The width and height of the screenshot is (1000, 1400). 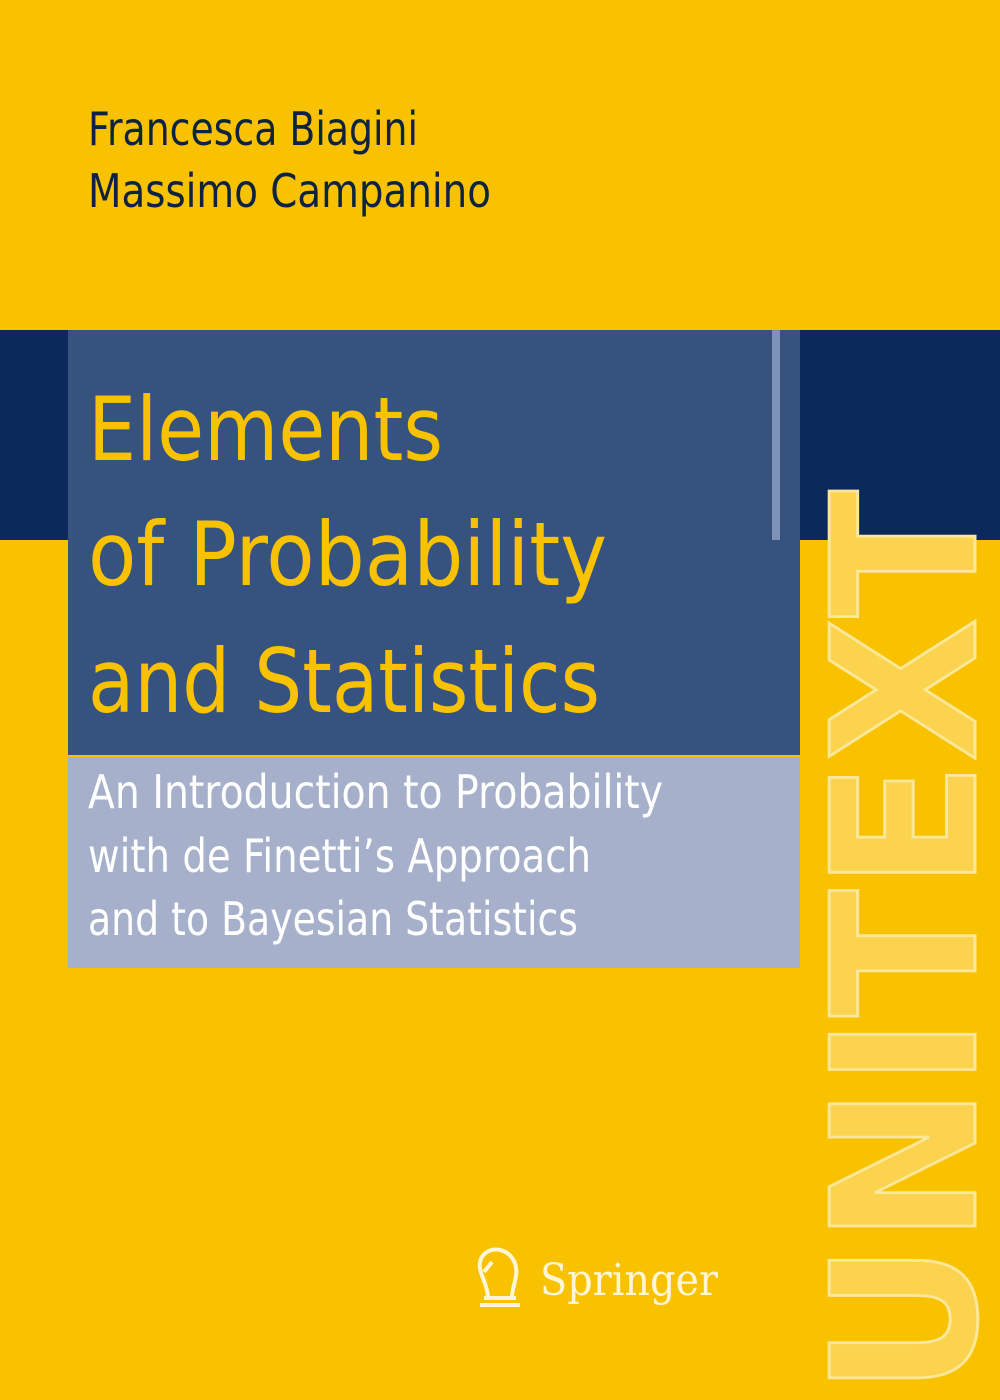 What do you see at coordinates (333, 919) in the screenshot?
I see `subtitle-line: and to Bayesian Statistics` at bounding box center [333, 919].